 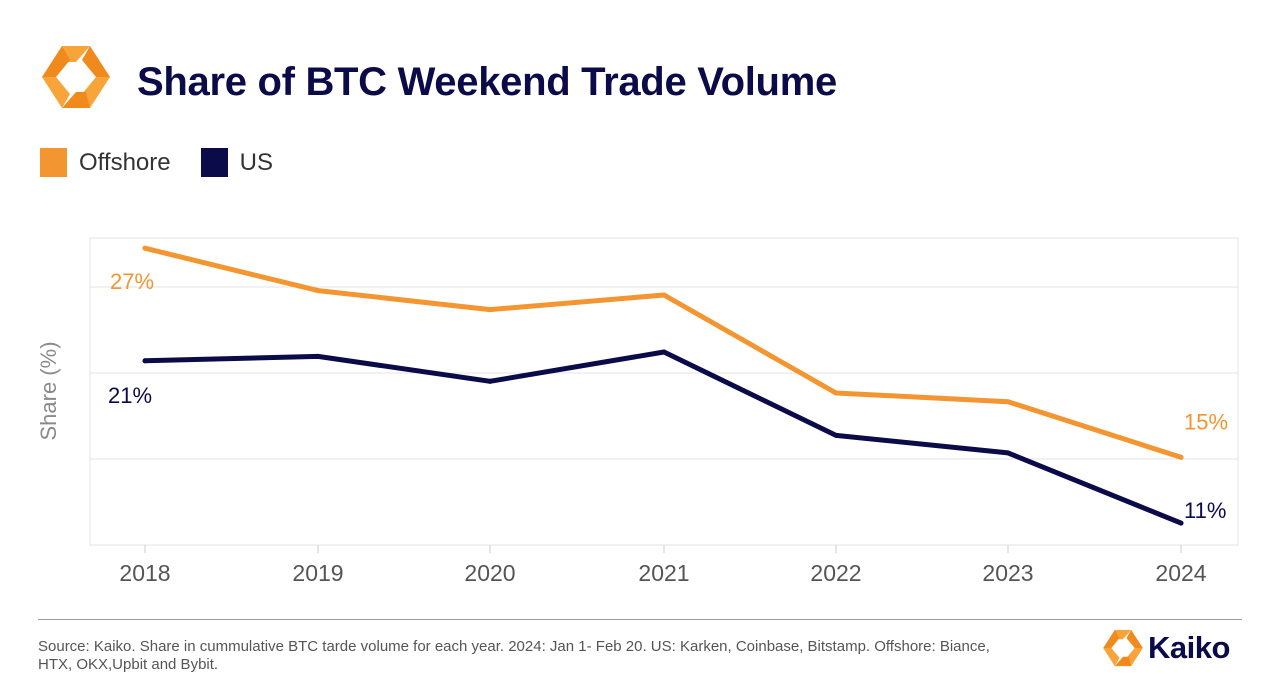 I want to click on kaiko-logo-icon, so click(x=76, y=77).